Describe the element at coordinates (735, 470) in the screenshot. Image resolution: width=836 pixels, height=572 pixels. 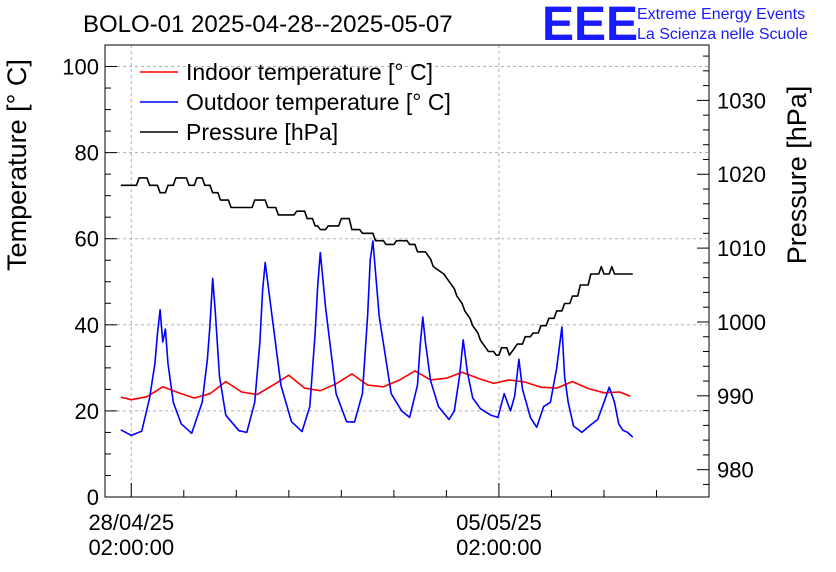
I see `y-right-tick-label: 980` at that location.